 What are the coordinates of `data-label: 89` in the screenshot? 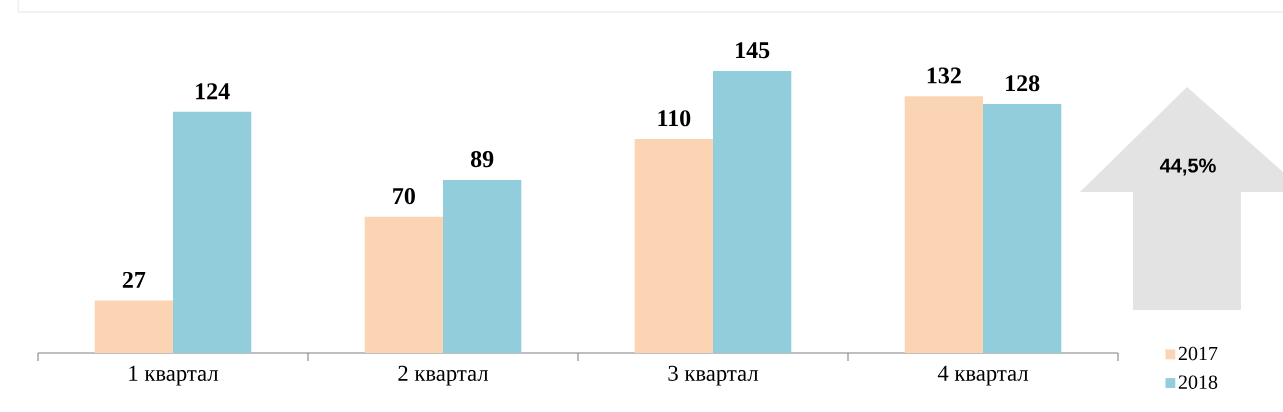 It's located at (482, 159).